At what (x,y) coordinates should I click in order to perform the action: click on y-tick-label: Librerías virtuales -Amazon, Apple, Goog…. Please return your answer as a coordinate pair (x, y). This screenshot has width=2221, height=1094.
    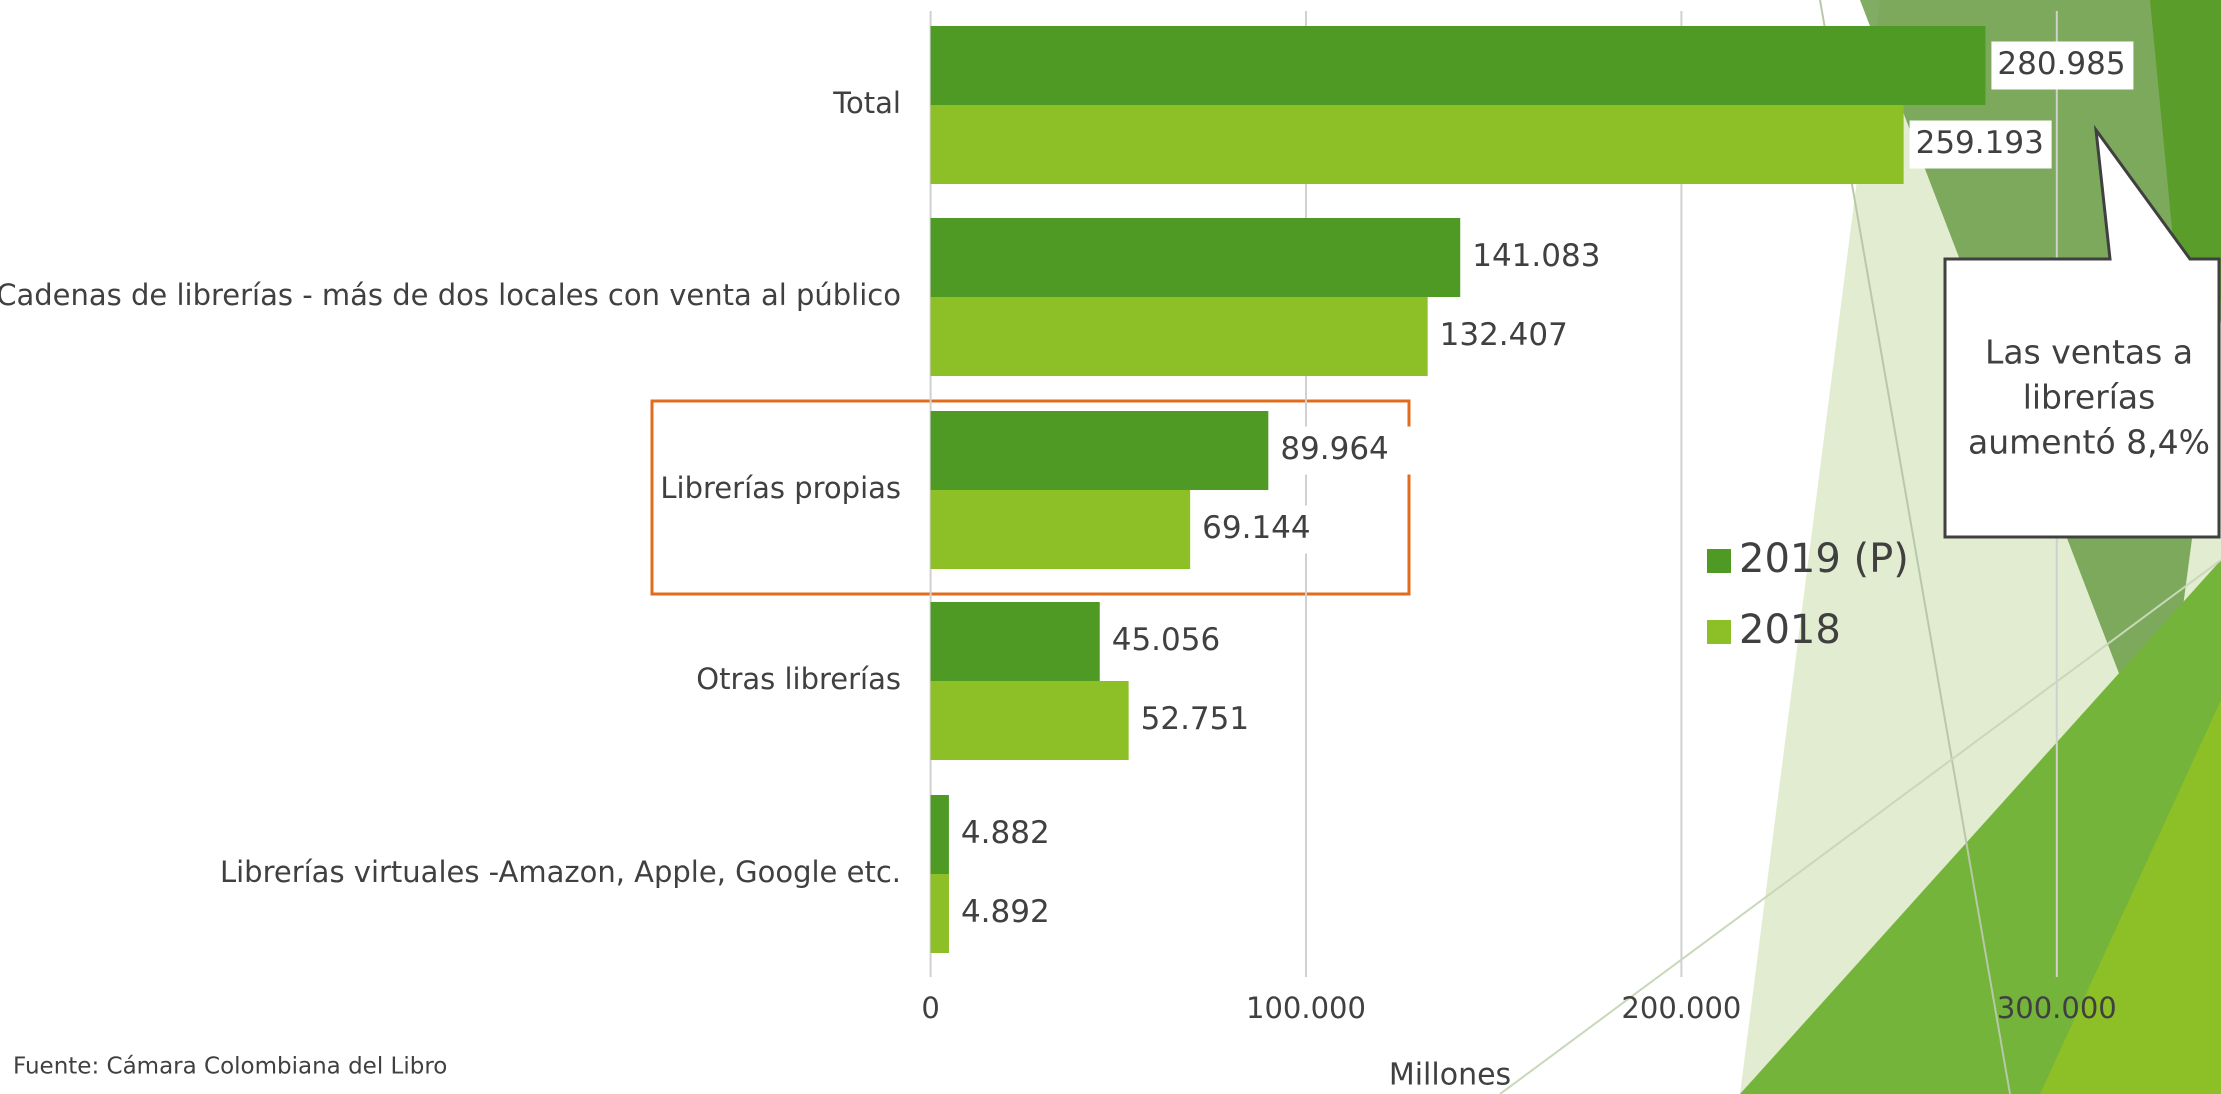
    Looking at the image, I should click on (560, 872).